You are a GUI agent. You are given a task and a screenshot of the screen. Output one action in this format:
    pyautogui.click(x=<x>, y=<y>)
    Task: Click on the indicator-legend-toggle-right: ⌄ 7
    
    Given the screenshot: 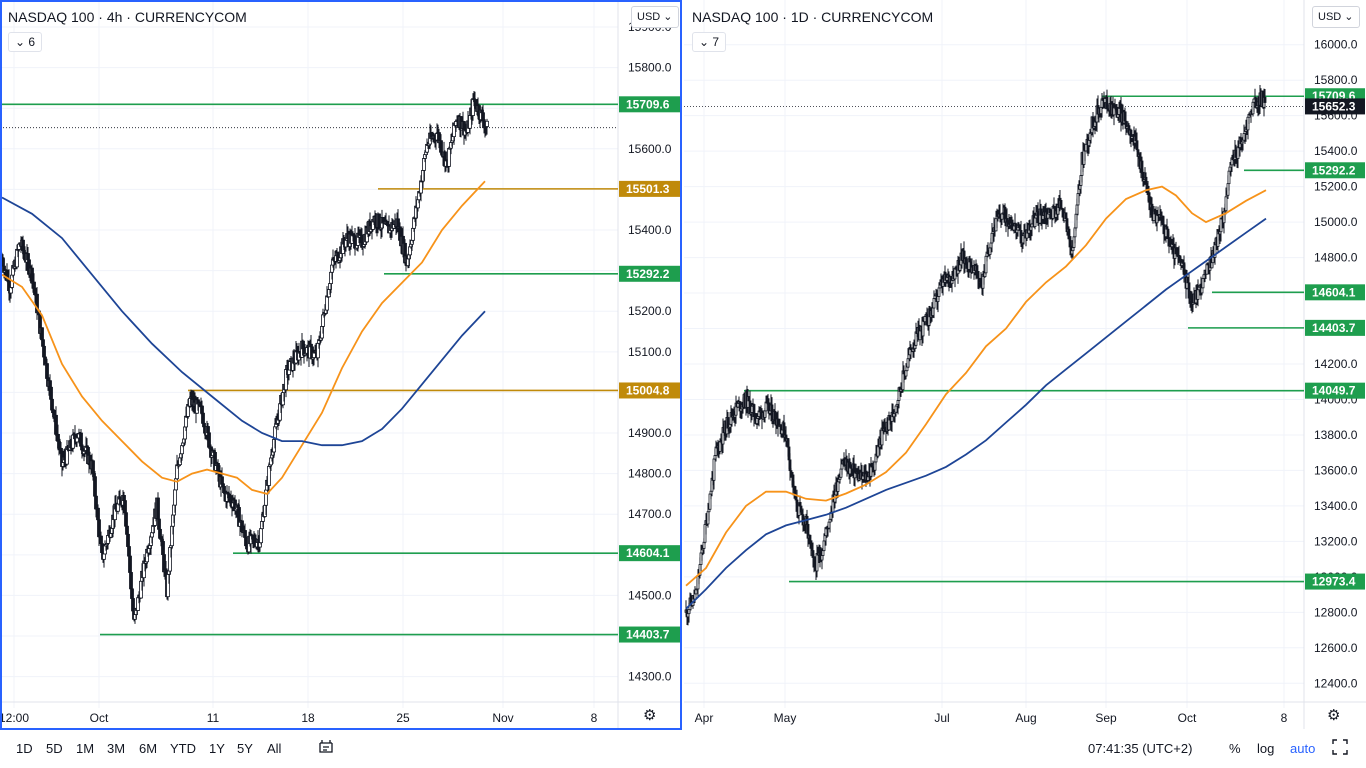 What is the action you would take?
    pyautogui.click(x=709, y=42)
    